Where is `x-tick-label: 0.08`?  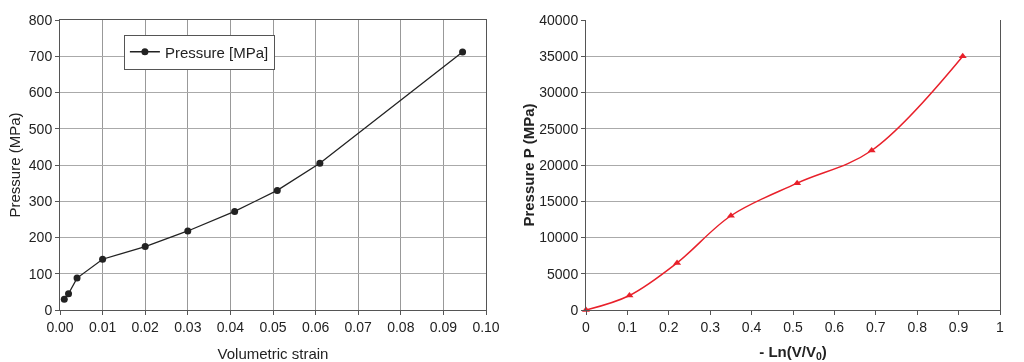 x-tick-label: 0.08 is located at coordinates (401, 326).